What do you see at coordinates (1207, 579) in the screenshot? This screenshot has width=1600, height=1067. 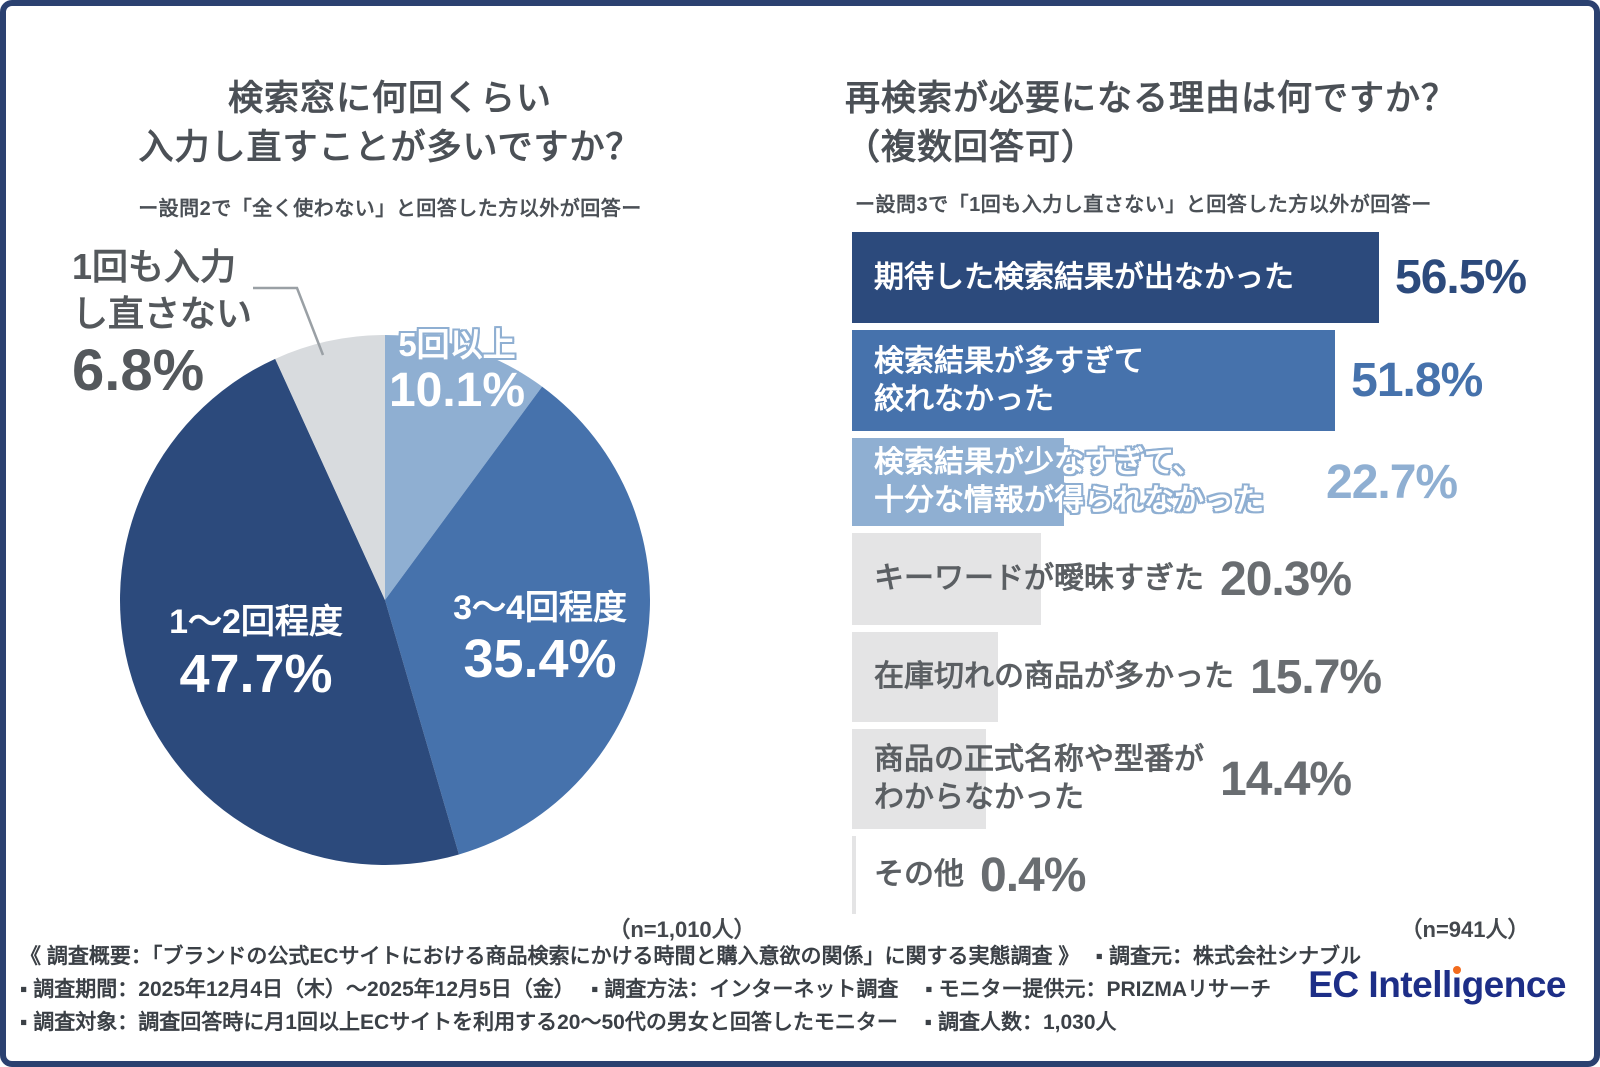 I see `bar-row: キーワードが曖昧すぎた 20.3%` at bounding box center [1207, 579].